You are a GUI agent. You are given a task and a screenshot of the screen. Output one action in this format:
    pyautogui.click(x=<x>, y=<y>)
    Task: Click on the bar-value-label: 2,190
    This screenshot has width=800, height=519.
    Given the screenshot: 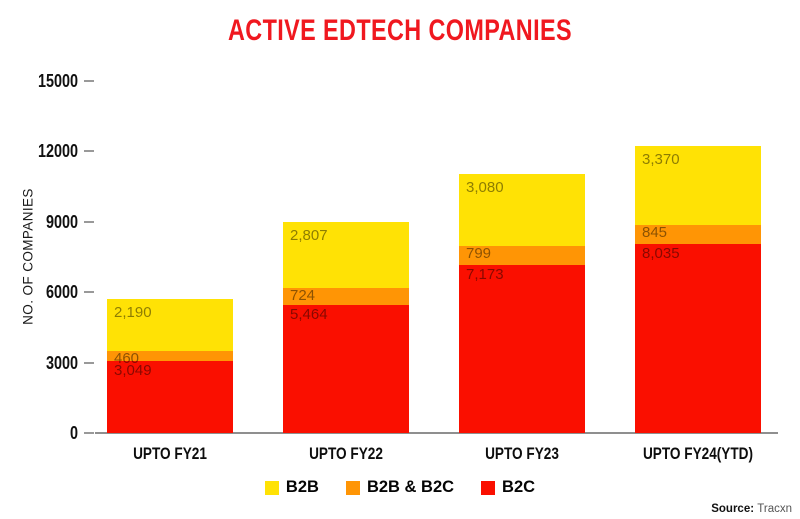 What is the action you would take?
    pyautogui.click(x=133, y=313)
    